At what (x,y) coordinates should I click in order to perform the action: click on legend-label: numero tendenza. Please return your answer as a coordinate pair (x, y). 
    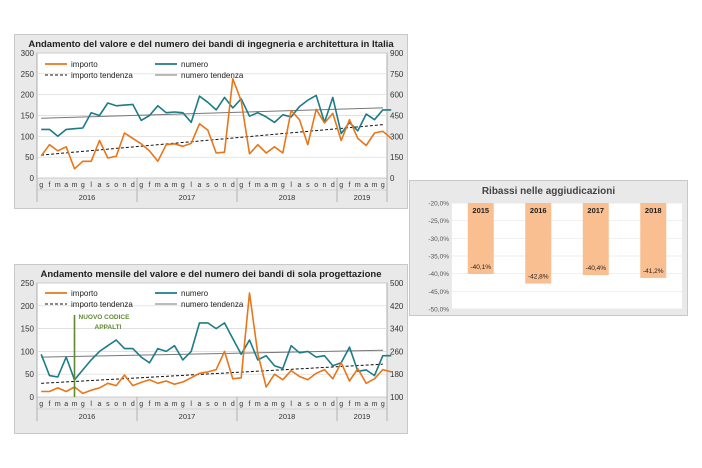
    Looking at the image, I should click on (212, 304).